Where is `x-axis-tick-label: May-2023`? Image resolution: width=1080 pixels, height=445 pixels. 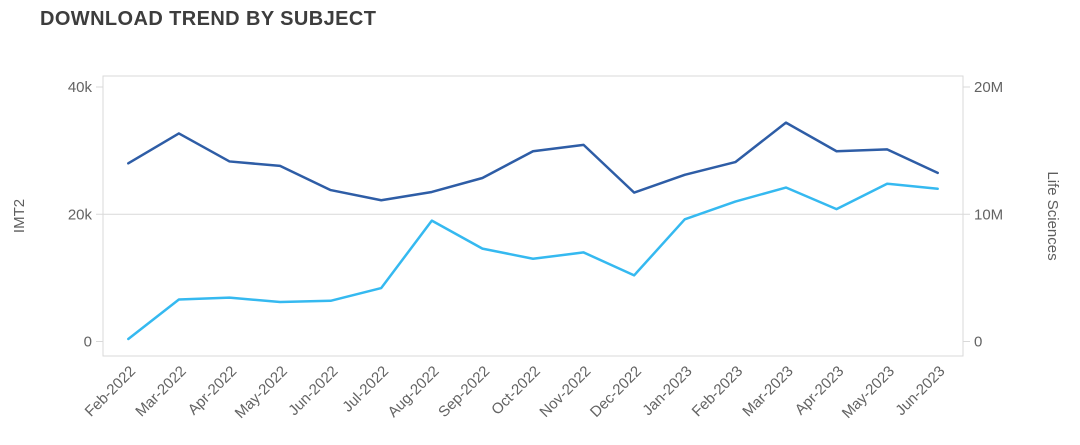 x-axis-tick-label: May-2023 is located at coordinates (868, 392).